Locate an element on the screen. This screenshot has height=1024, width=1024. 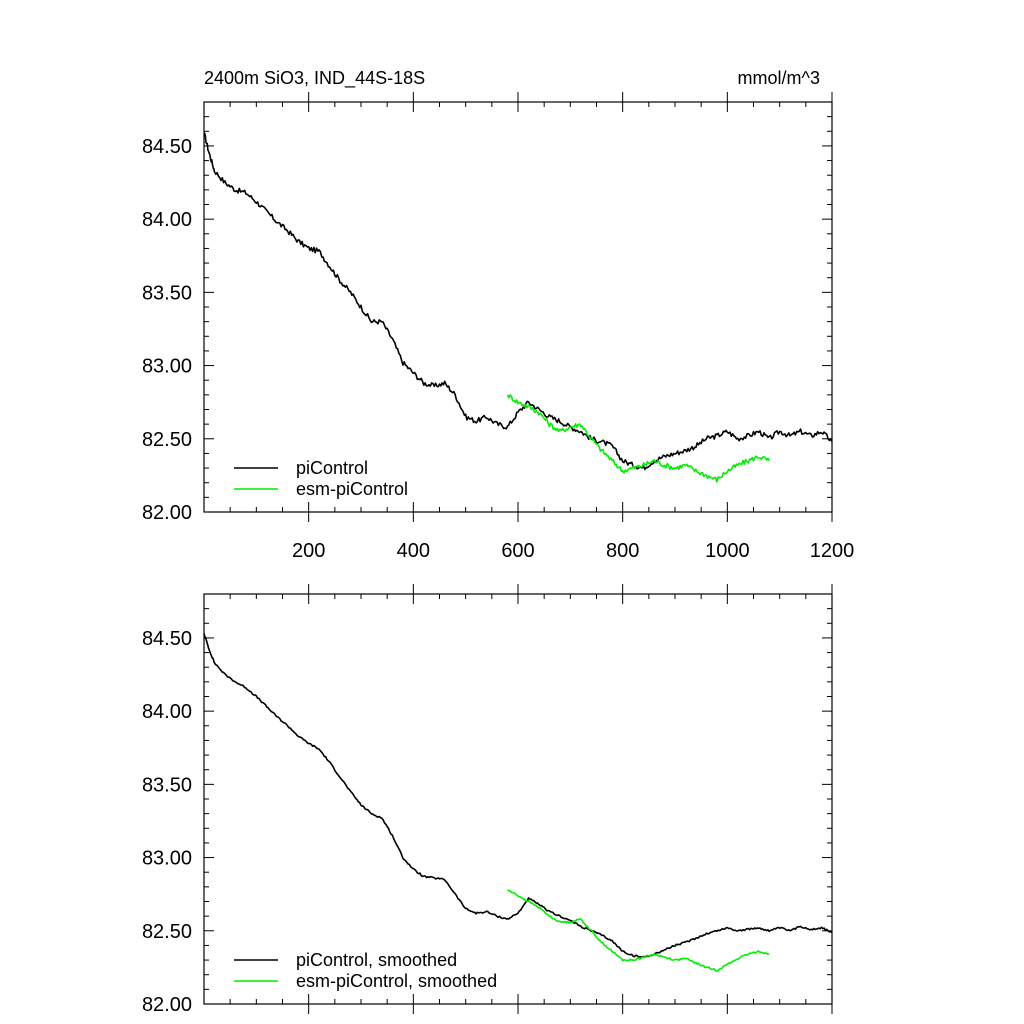
units-label: mmol/m^3 is located at coordinates (779, 78).